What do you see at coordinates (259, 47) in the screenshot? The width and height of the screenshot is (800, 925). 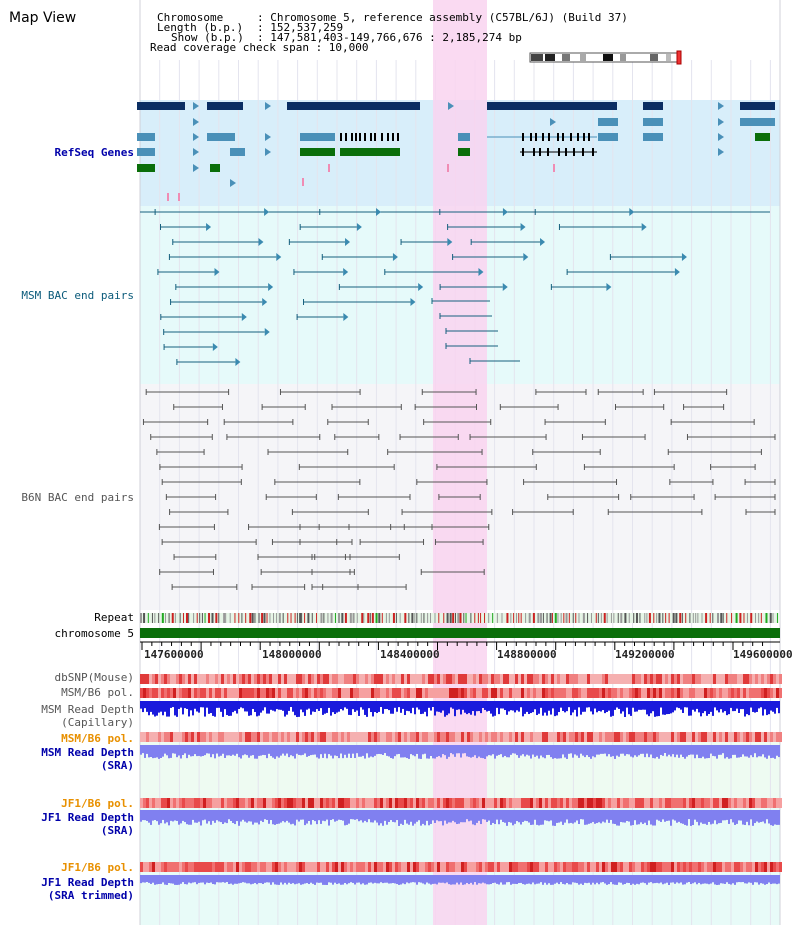 I see `info-coverage-line: Read coverage check span : 10,000` at bounding box center [259, 47].